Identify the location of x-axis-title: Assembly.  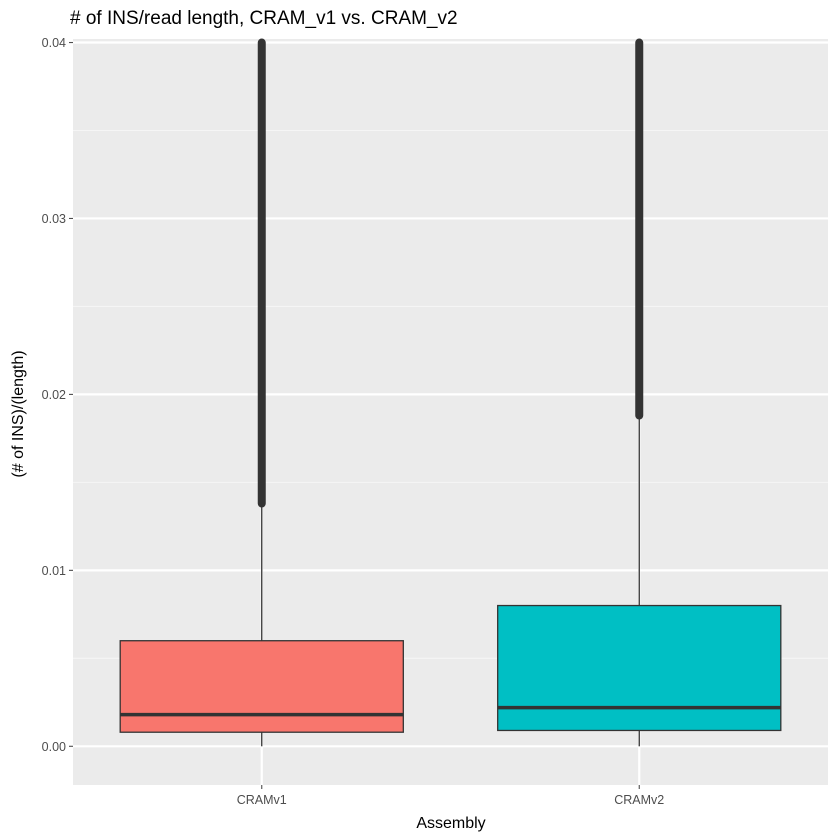
(450, 823).